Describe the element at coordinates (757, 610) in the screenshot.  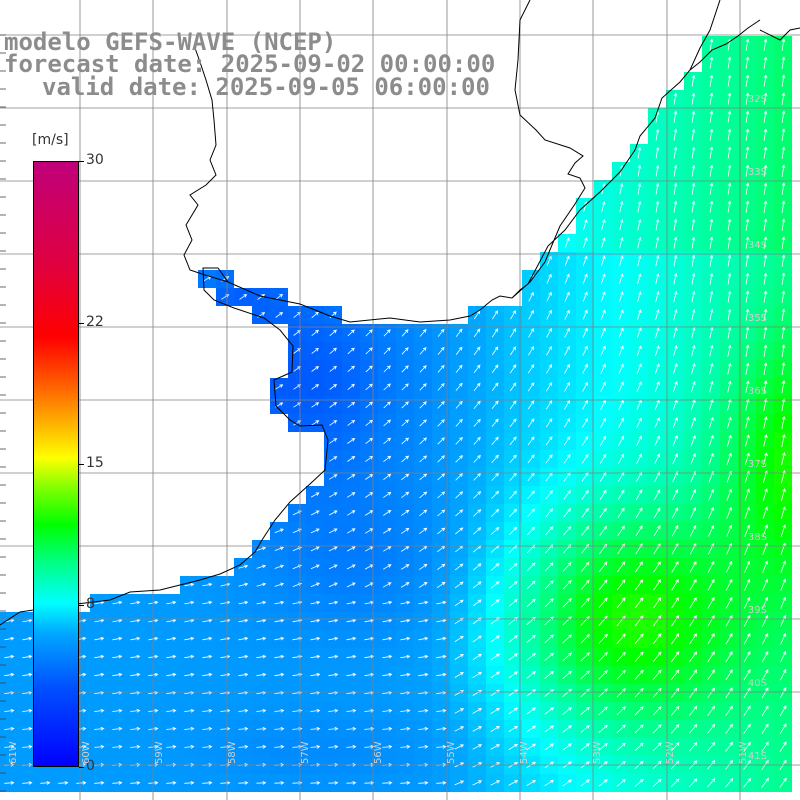
I see `latitude-label: 39S` at that location.